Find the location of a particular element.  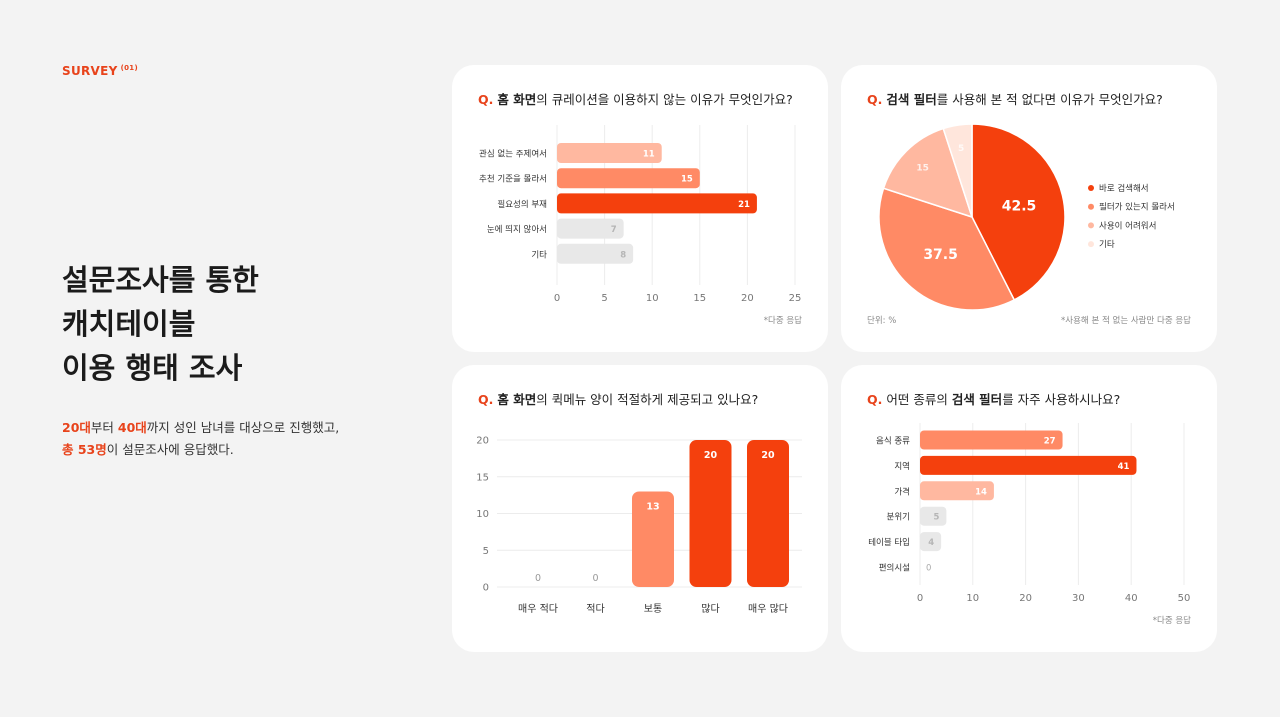

desc-highlight: 20대 is located at coordinates (76, 427).